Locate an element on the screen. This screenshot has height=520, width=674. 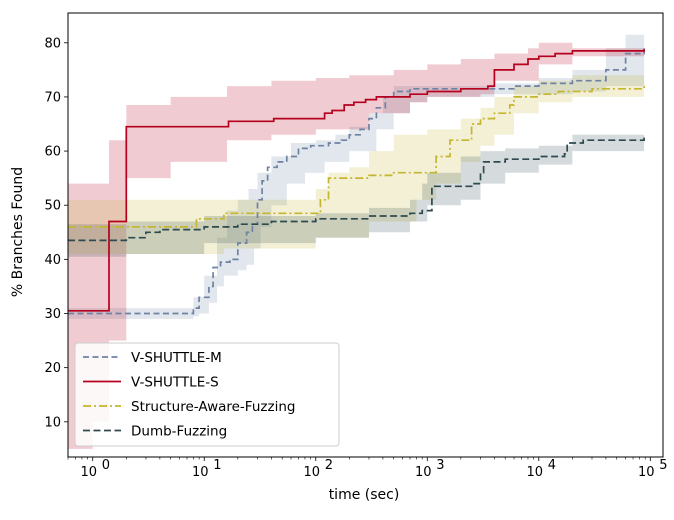
legend-label: V-SHUTTLE-S is located at coordinates (175, 383).